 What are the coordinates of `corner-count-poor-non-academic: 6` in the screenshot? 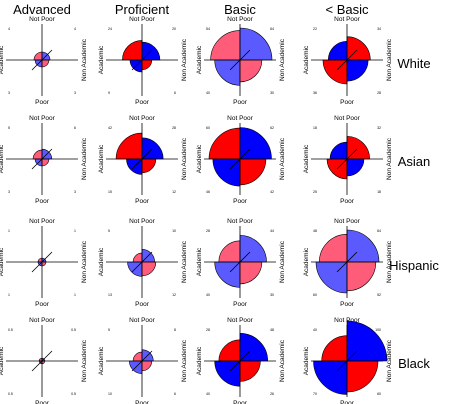 It's located at (175, 93).